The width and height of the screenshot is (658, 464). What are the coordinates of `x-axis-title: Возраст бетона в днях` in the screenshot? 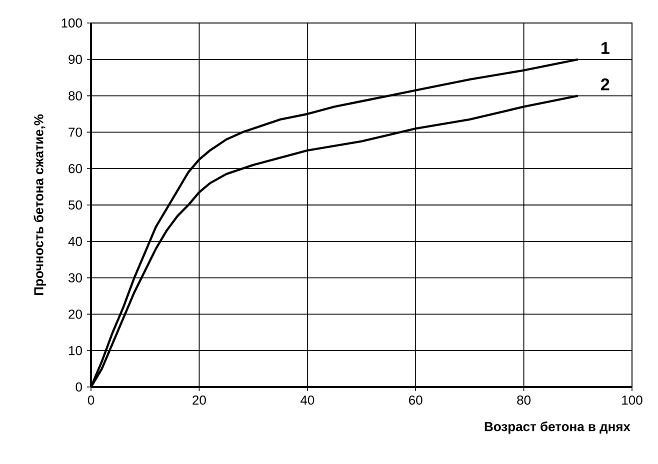 It's located at (557, 428).